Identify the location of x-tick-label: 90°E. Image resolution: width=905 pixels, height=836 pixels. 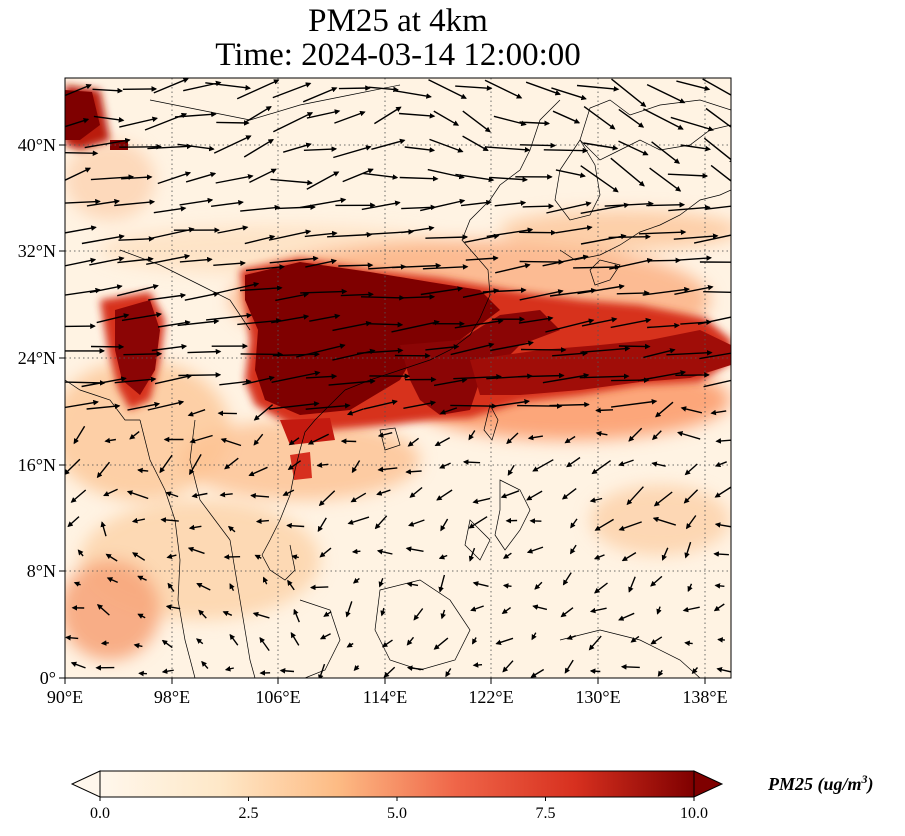
(65, 697).